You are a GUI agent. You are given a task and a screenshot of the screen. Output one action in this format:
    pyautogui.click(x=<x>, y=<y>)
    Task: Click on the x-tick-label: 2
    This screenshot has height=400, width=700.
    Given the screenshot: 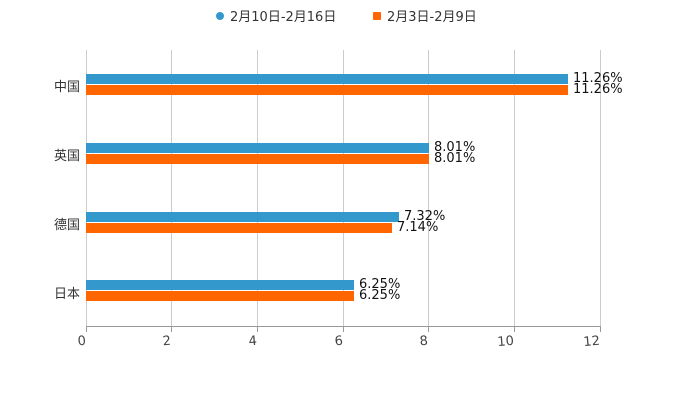 What is the action you would take?
    pyautogui.click(x=167, y=341)
    